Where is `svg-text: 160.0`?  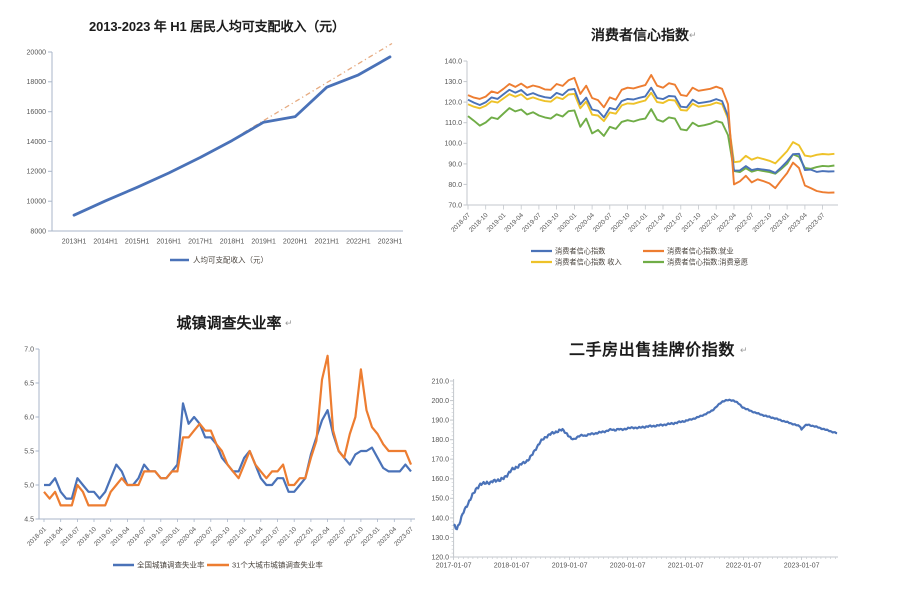 svg-text: 160.0 is located at coordinates (440, 479).